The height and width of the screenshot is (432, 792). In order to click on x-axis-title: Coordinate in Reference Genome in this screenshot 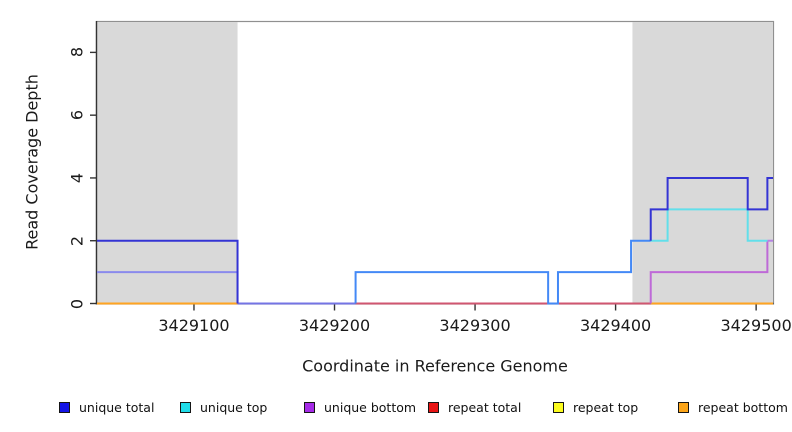, I will do `click(435, 366)`.